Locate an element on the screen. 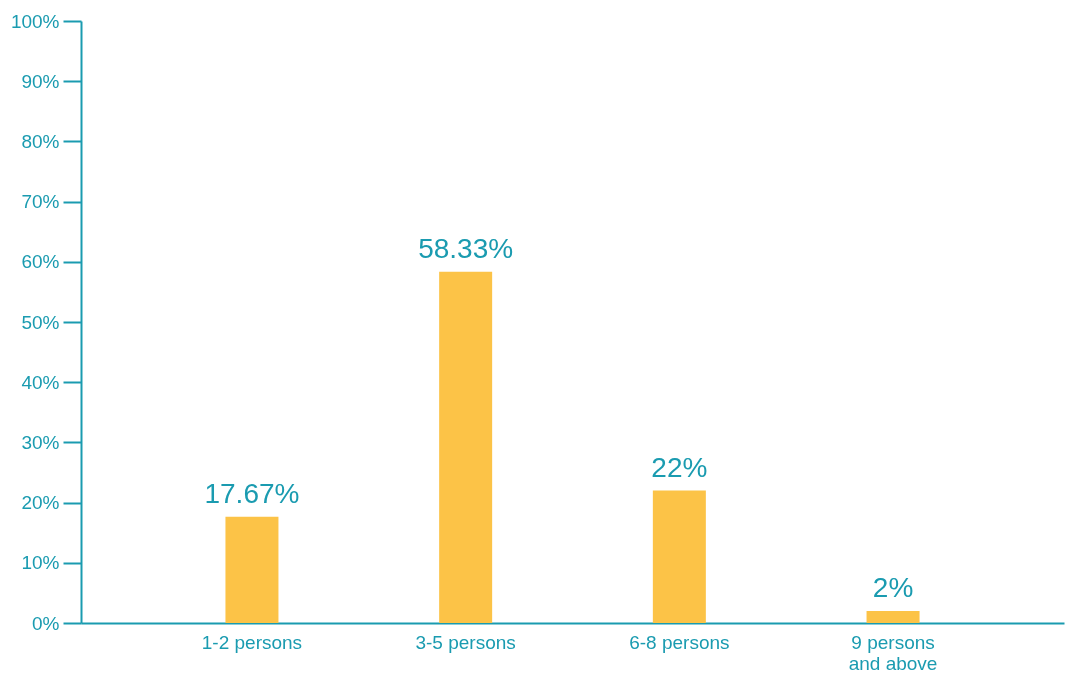 This screenshot has width=1074, height=679. x-tick-label: 6-8 persons is located at coordinates (679, 642).